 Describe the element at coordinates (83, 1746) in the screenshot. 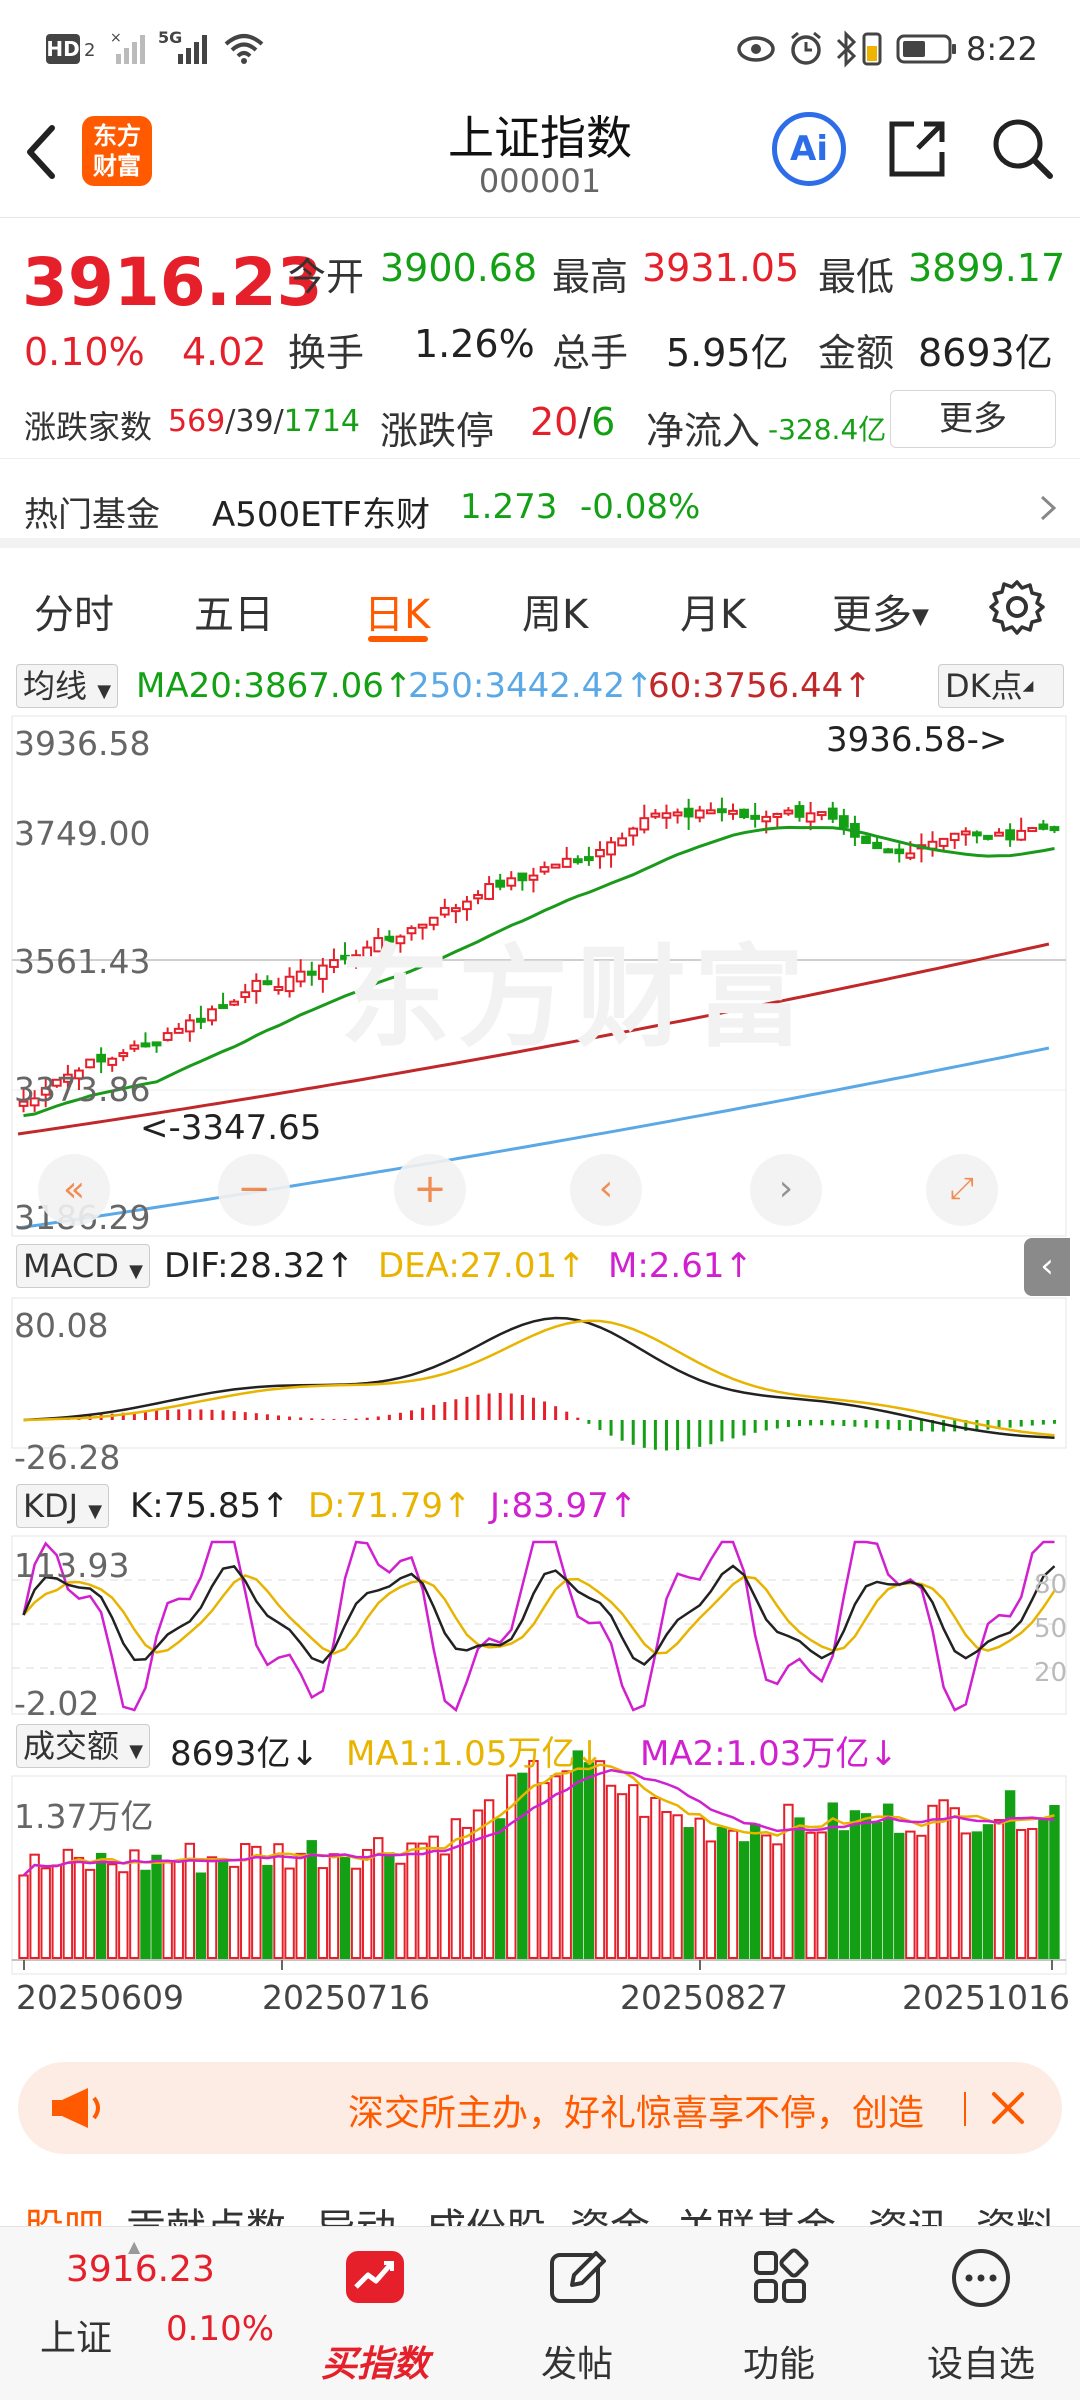

I see `volume-select: 成交额 ▼` at that location.